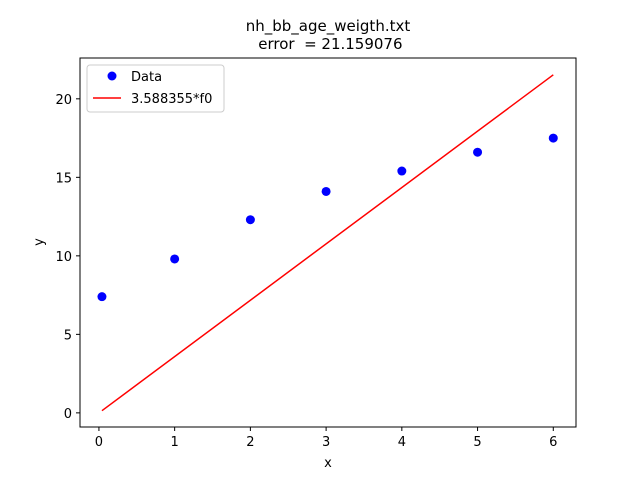 The height and width of the screenshot is (480, 640). I want to click on x-tick-label: 2, so click(250, 442).